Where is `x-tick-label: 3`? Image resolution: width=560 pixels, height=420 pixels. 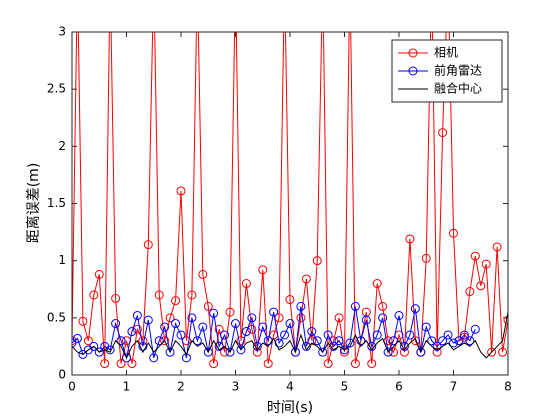 x-tick-label: 3 is located at coordinates (236, 387).